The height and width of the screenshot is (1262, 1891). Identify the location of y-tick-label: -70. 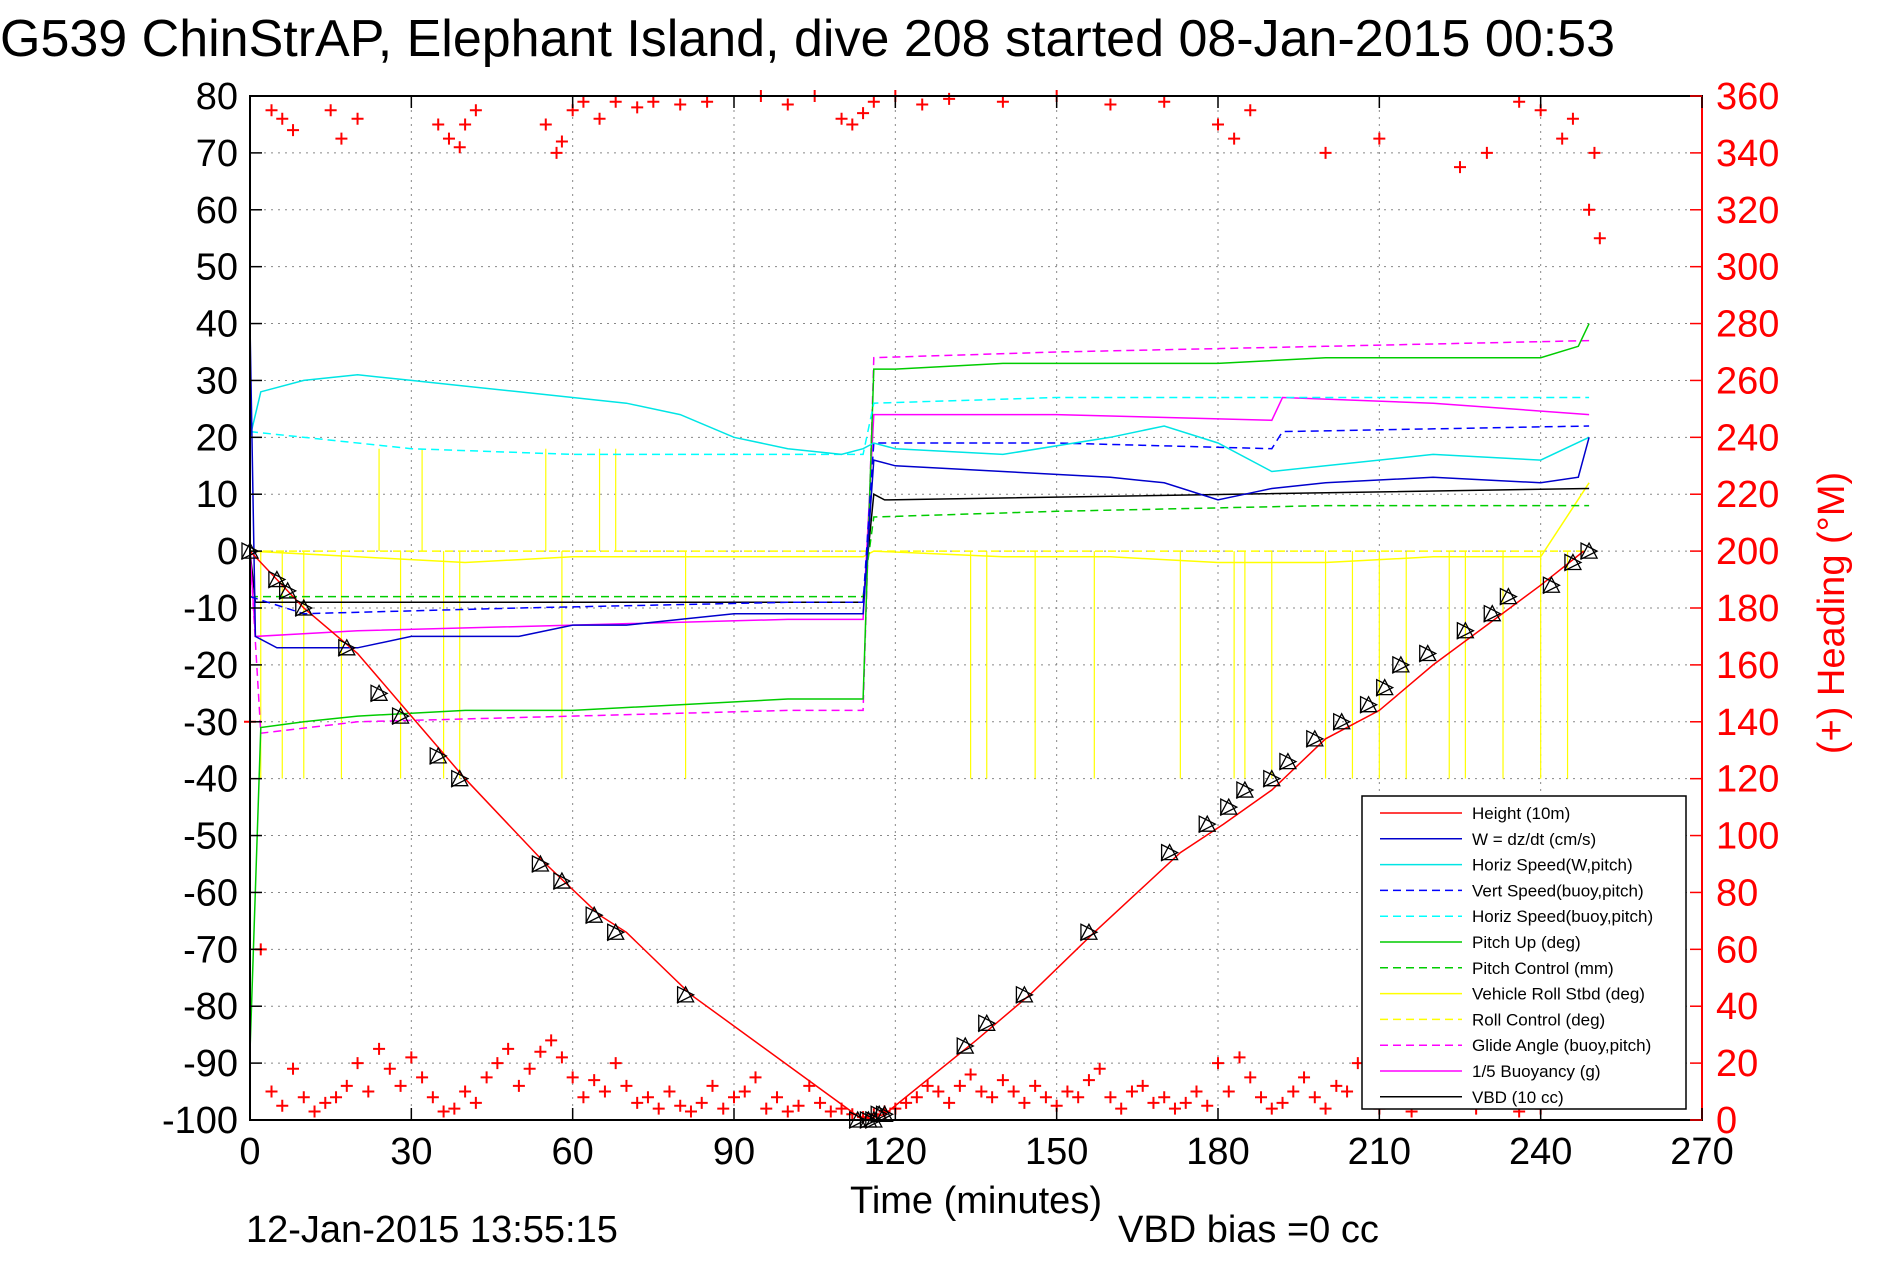
(210, 950).